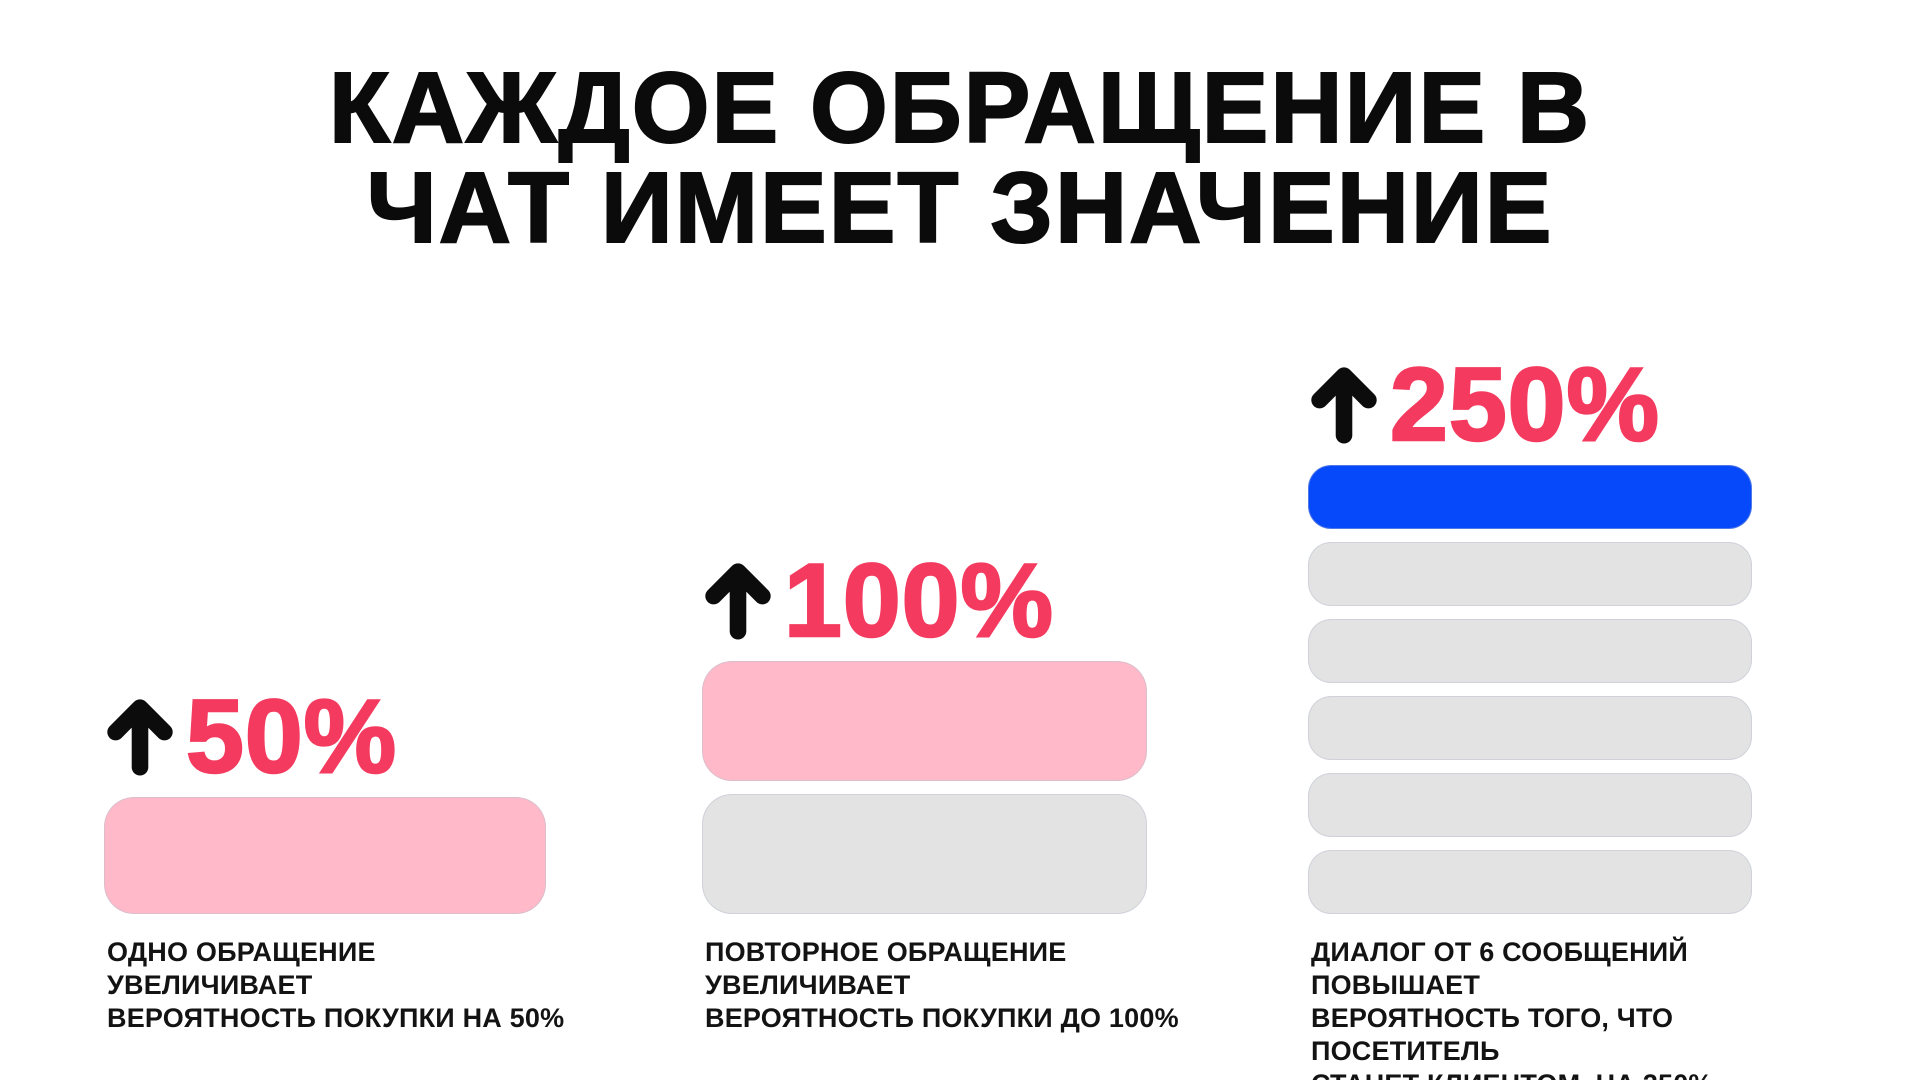  I want to click on stat-value: 50%, so click(291, 737).